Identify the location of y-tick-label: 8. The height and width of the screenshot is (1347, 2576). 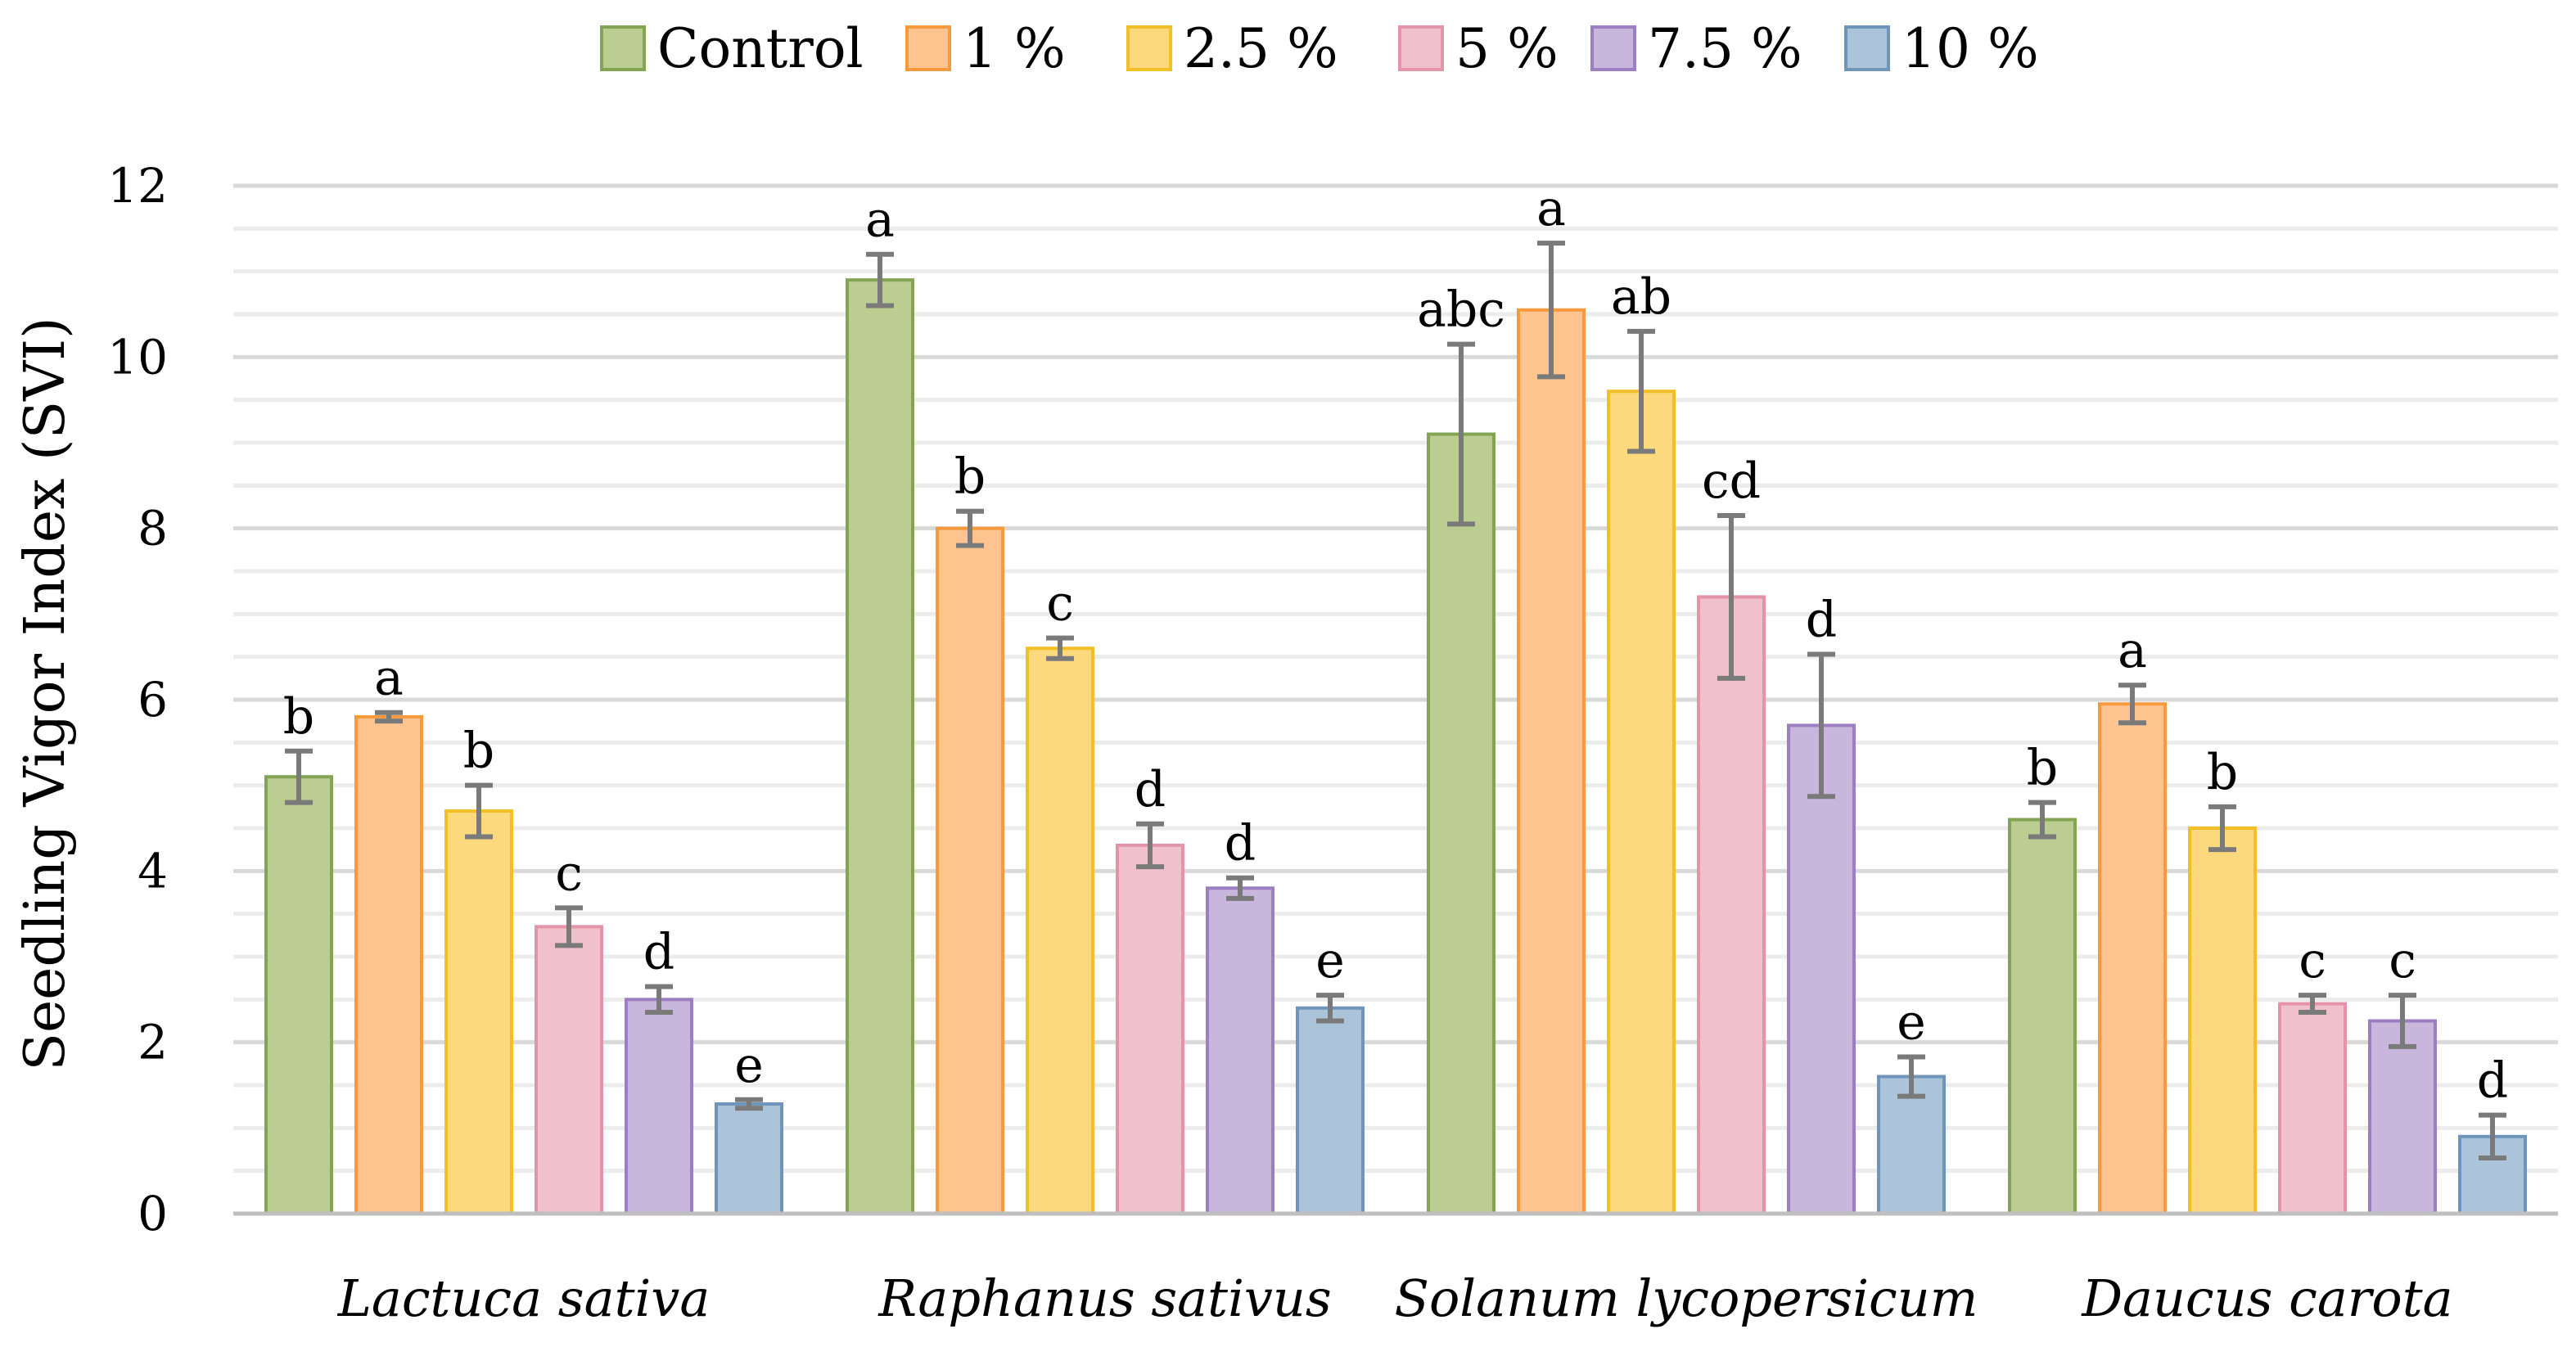
(153, 528).